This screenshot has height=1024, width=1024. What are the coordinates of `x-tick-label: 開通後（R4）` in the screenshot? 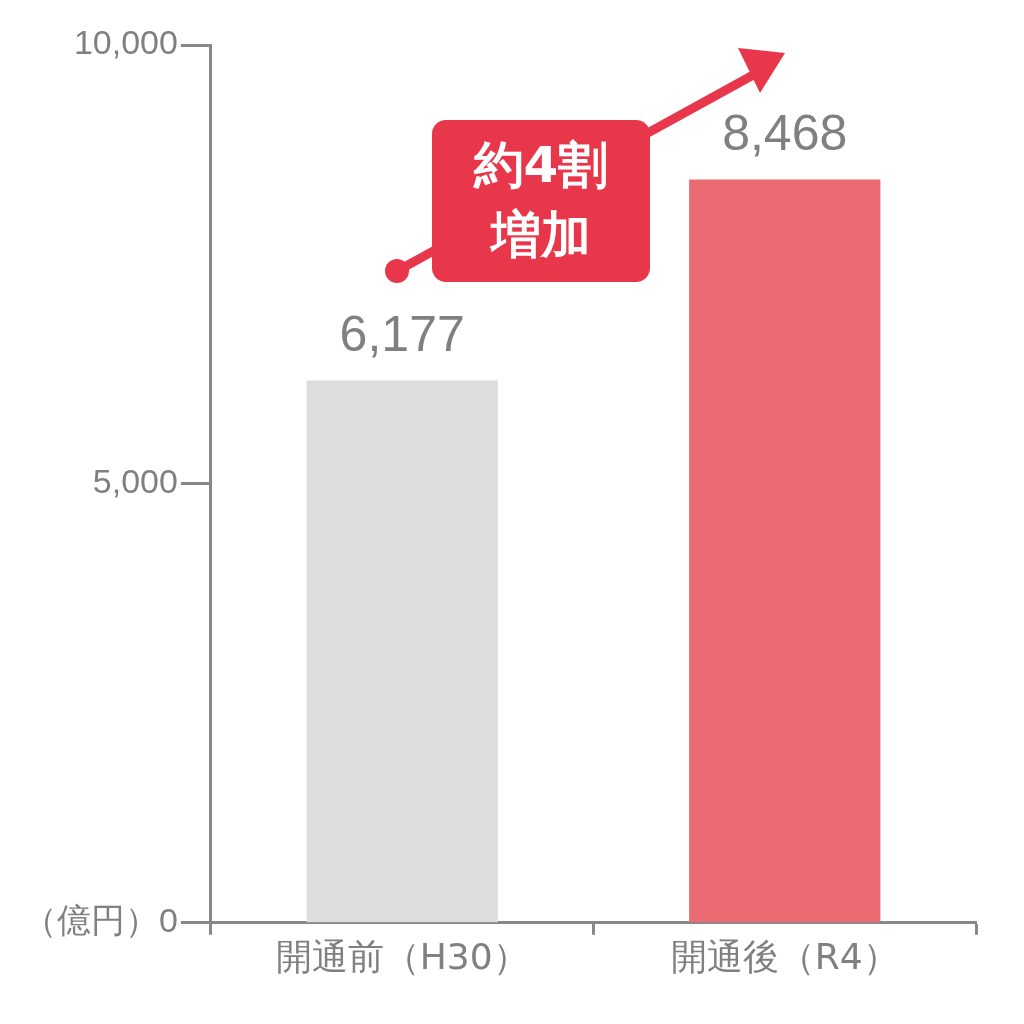 It's located at (784, 956).